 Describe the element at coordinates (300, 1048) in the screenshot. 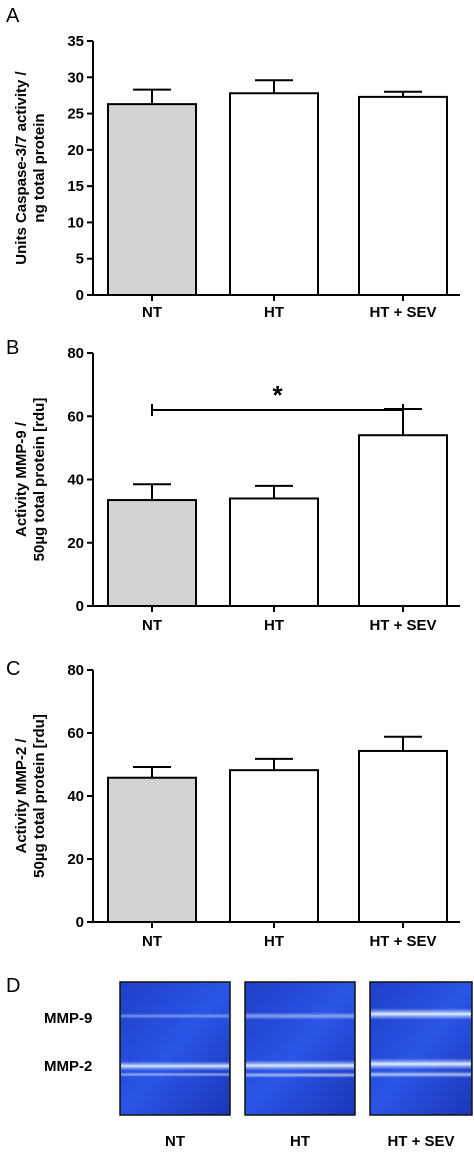

I see `gel-lane-ht` at that location.